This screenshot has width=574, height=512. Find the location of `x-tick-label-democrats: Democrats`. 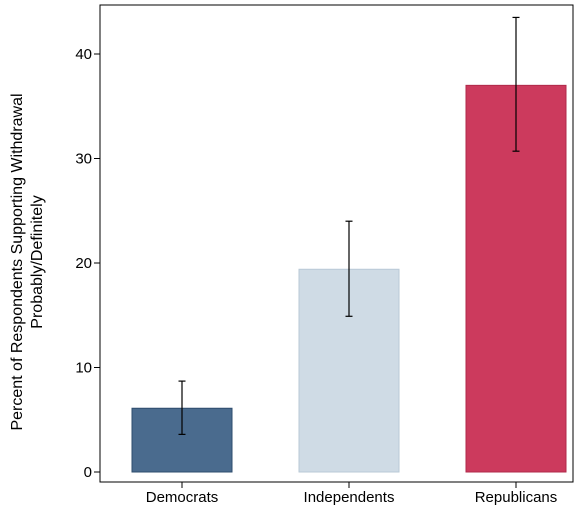

x-tick-label-democrats: Democrats is located at coordinates (182, 497).